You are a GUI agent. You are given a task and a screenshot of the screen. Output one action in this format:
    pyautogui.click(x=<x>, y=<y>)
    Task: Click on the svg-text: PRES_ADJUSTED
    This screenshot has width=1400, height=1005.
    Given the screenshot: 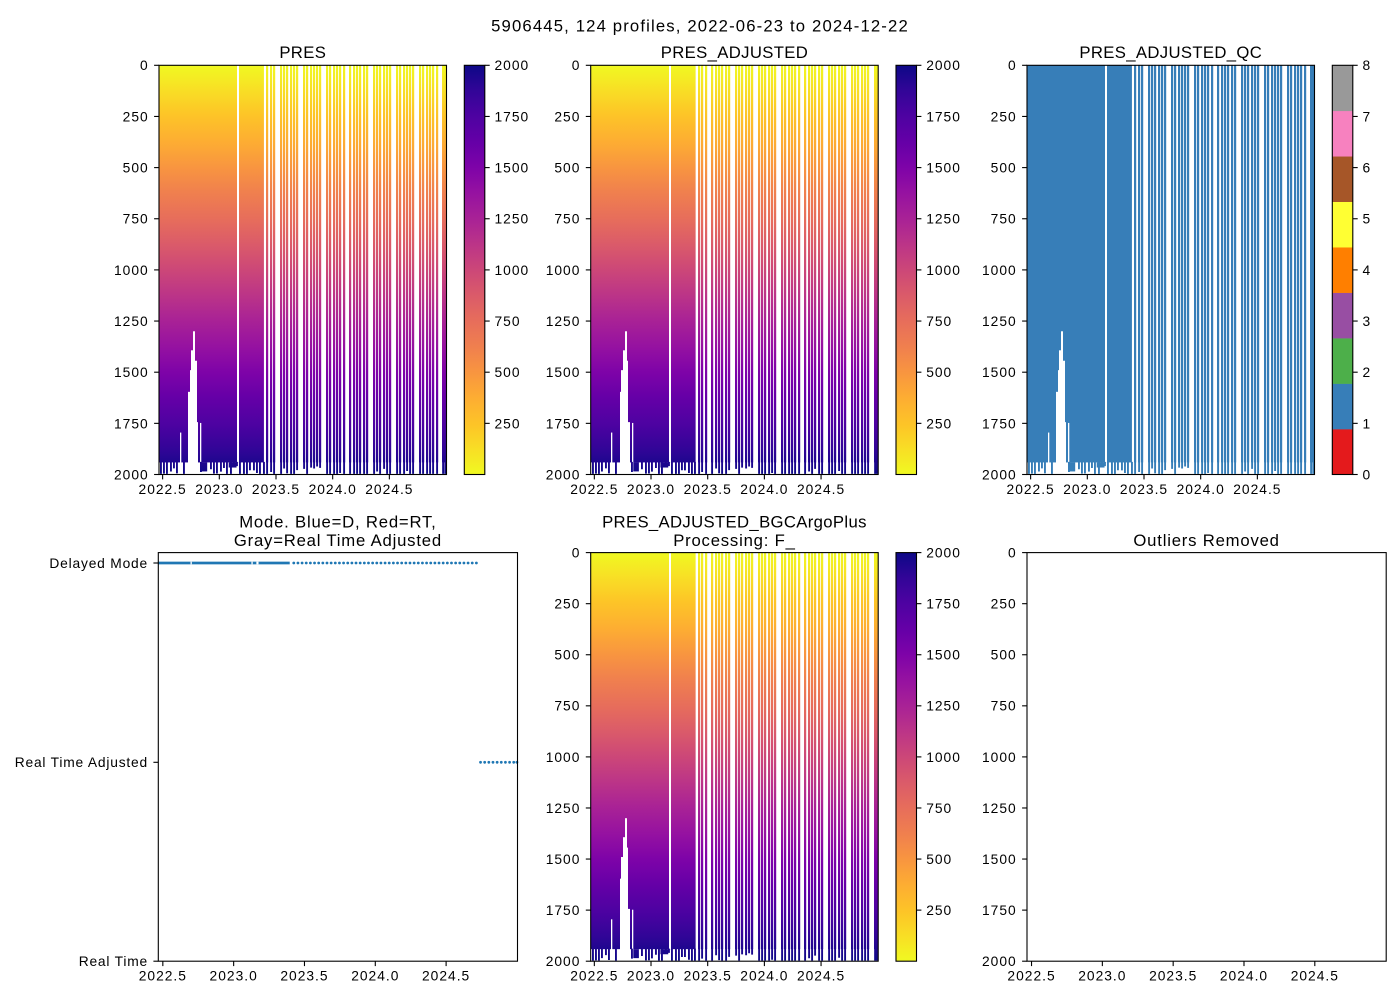 What is the action you would take?
    pyautogui.click(x=734, y=52)
    